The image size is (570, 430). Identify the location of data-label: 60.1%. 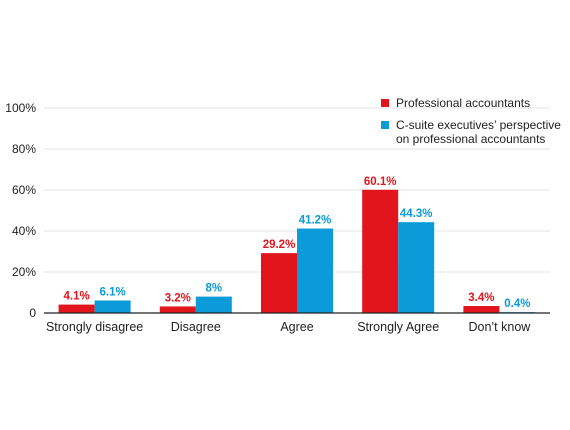
(380, 182).